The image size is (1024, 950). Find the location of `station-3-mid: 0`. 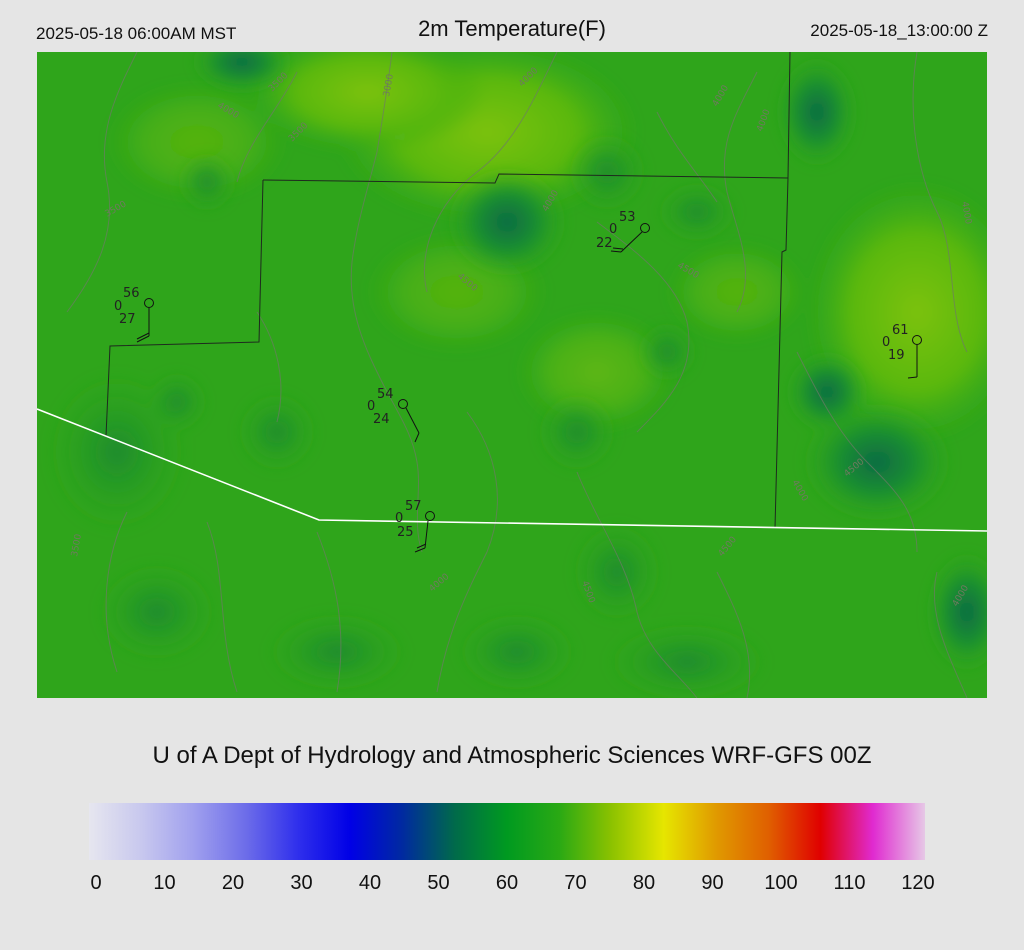

station-3-mid: 0 is located at coordinates (886, 342).